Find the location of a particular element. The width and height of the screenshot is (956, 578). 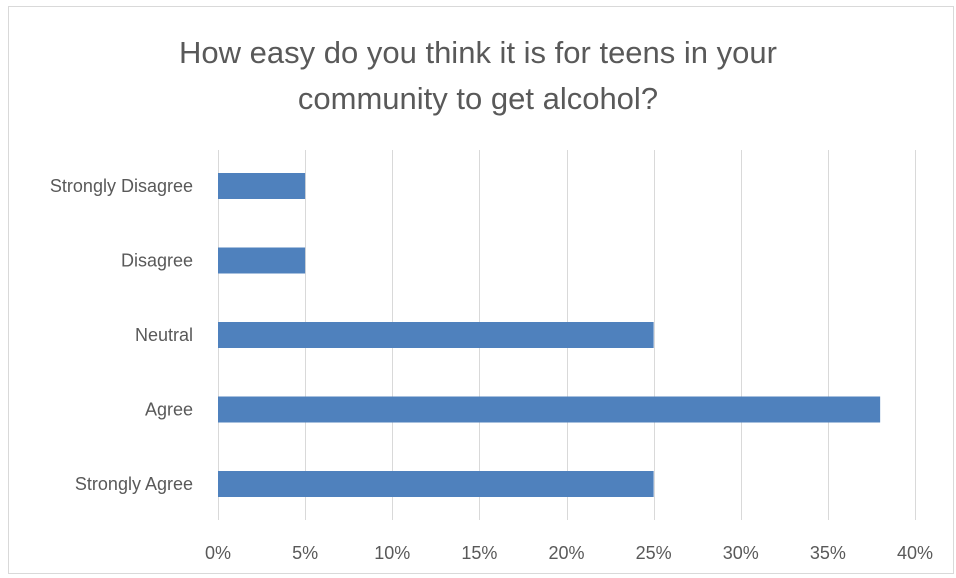

x-tick-label: 30% is located at coordinates (741, 553).